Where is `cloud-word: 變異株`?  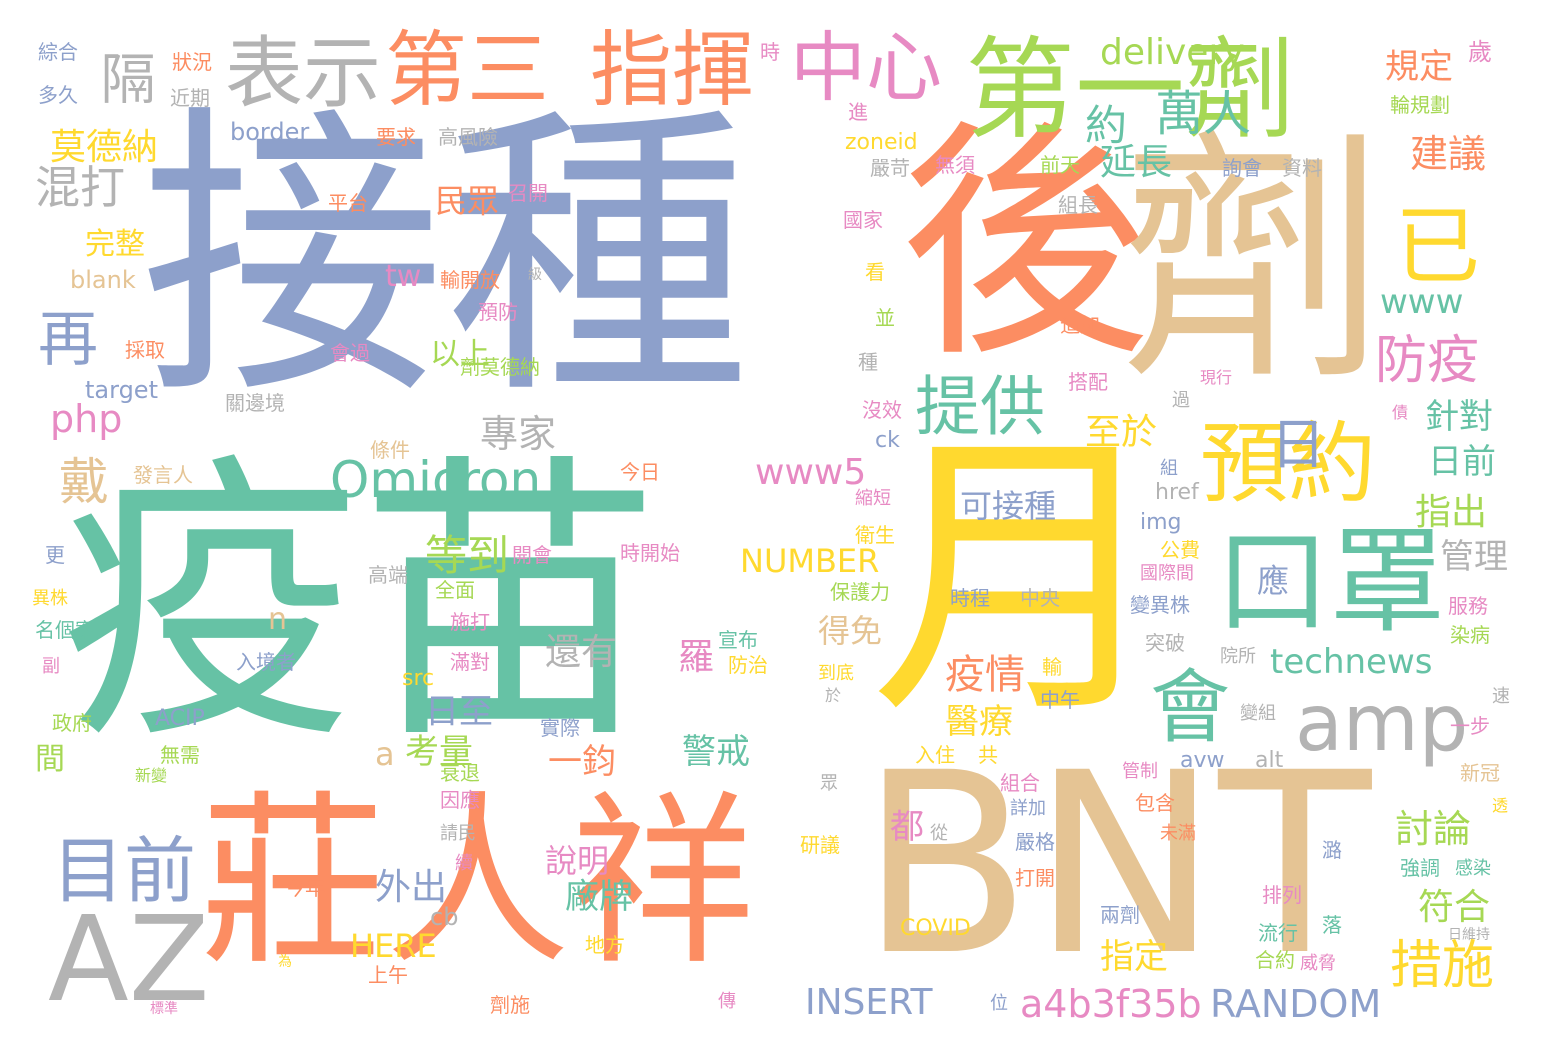
cloud-word: 變異株 is located at coordinates (1160, 605).